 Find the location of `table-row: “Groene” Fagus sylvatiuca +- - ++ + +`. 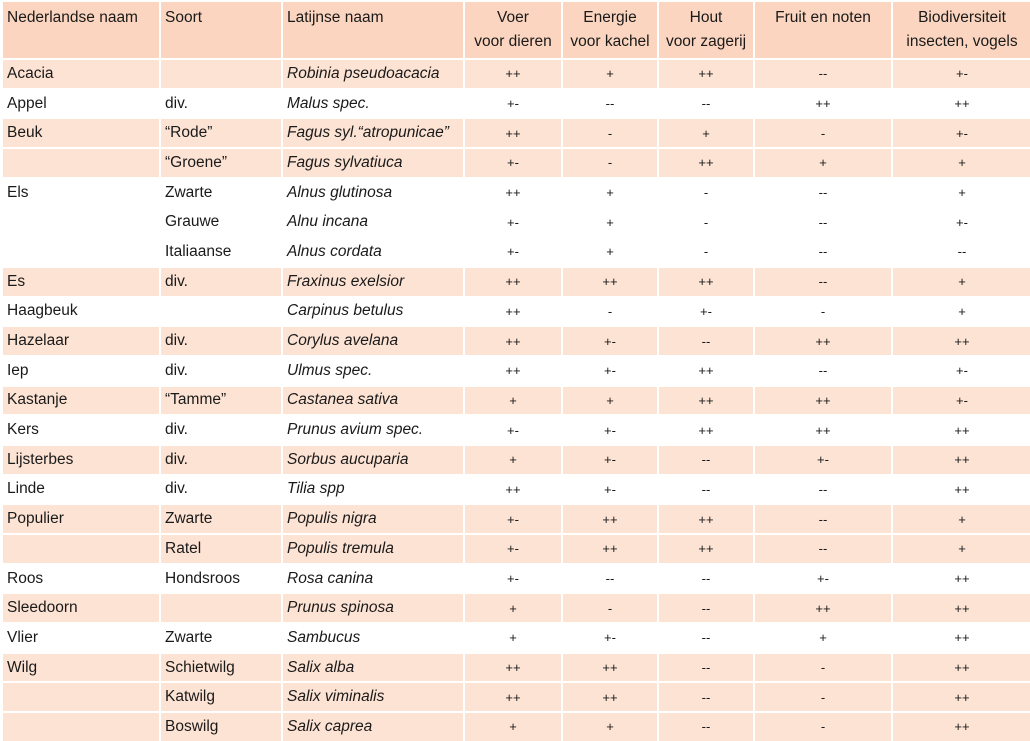

table-row: “Groene” Fagus sylvatiuca +- - ++ + + is located at coordinates (516, 162).